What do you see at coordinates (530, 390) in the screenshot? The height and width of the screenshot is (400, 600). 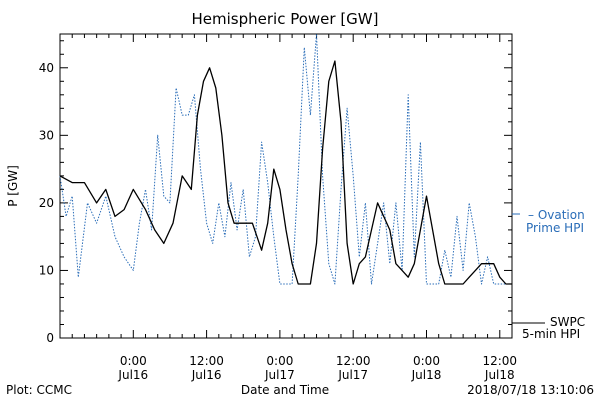 I see `plot-timestamp: 2018/07/18 13:10:06` at bounding box center [530, 390].